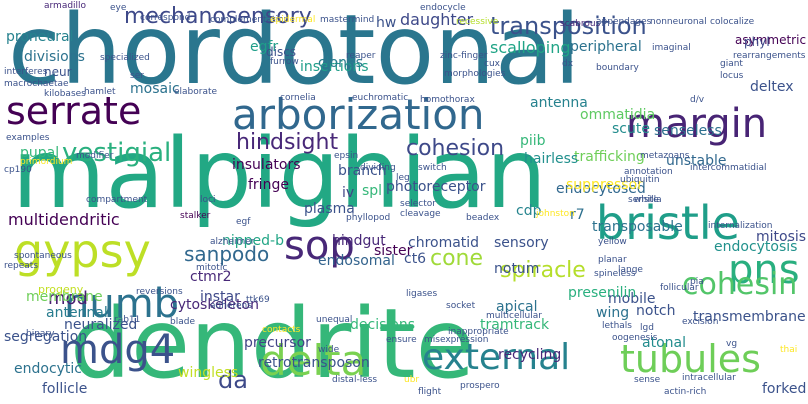 The image size is (808, 404). I want to click on cloud-word: furrow, so click(284, 62).